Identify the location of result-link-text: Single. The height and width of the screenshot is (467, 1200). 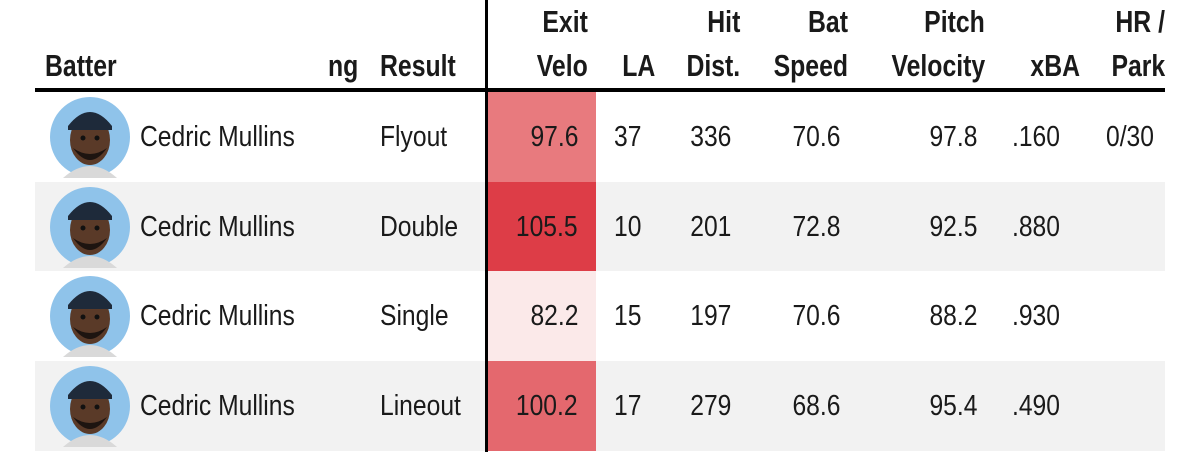
(414, 316).